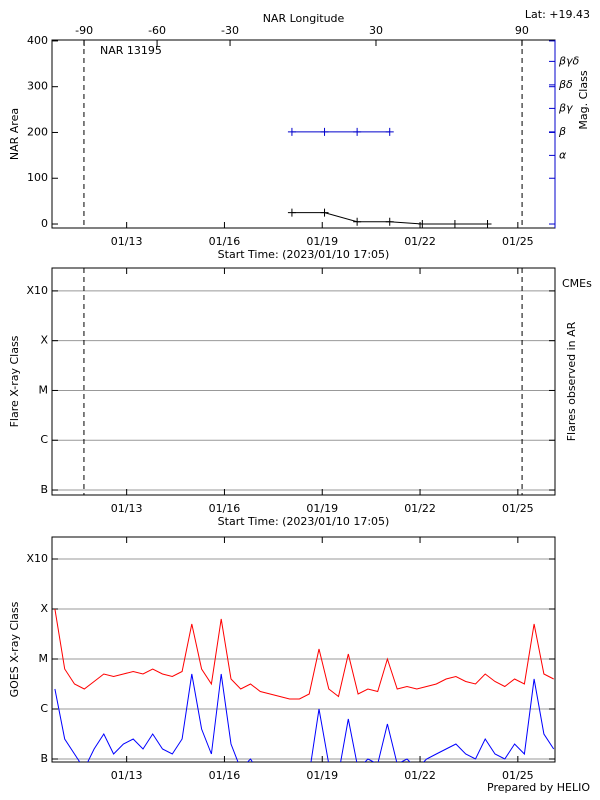 The width and height of the screenshot is (600, 800). What do you see at coordinates (84, 30) in the screenshot?
I see `x2-tick-label: -90` at bounding box center [84, 30].